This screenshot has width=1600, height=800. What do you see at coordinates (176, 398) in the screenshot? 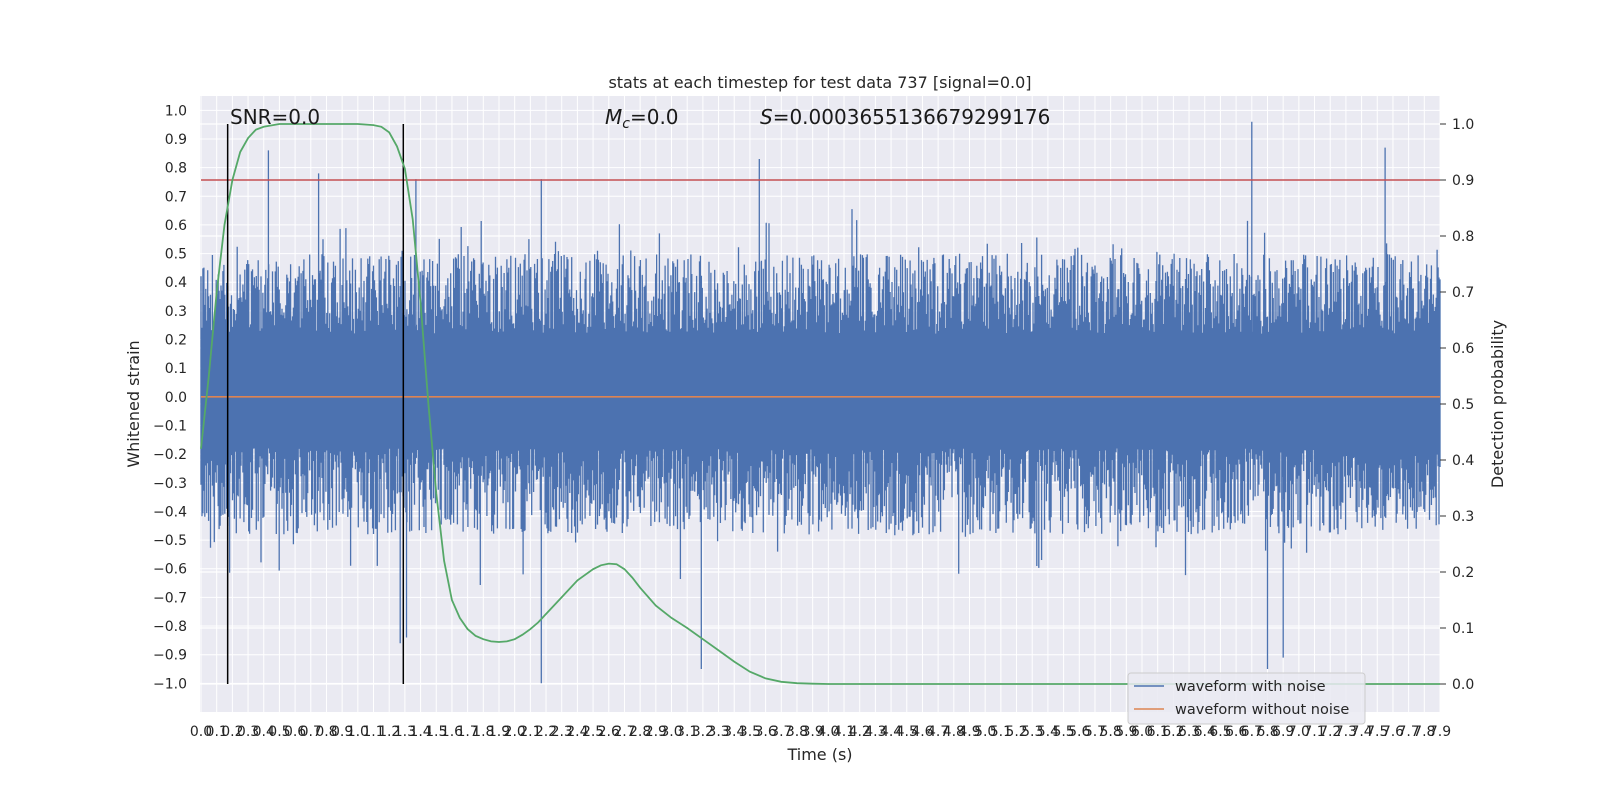
I see `y-tick-label: 0.0` at bounding box center [176, 398].